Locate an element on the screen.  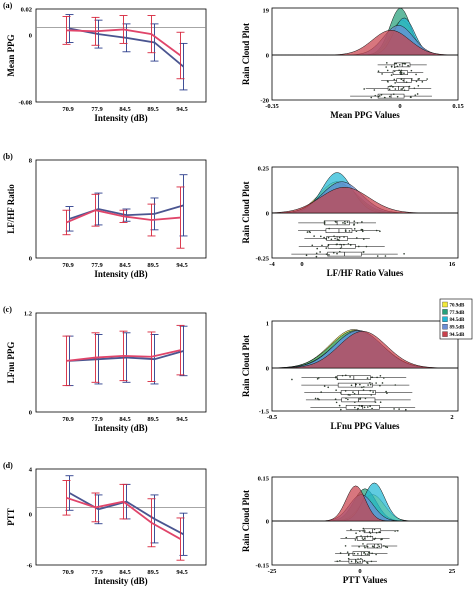
x-axis-label: PTT Values is located at coordinates (365, 580).